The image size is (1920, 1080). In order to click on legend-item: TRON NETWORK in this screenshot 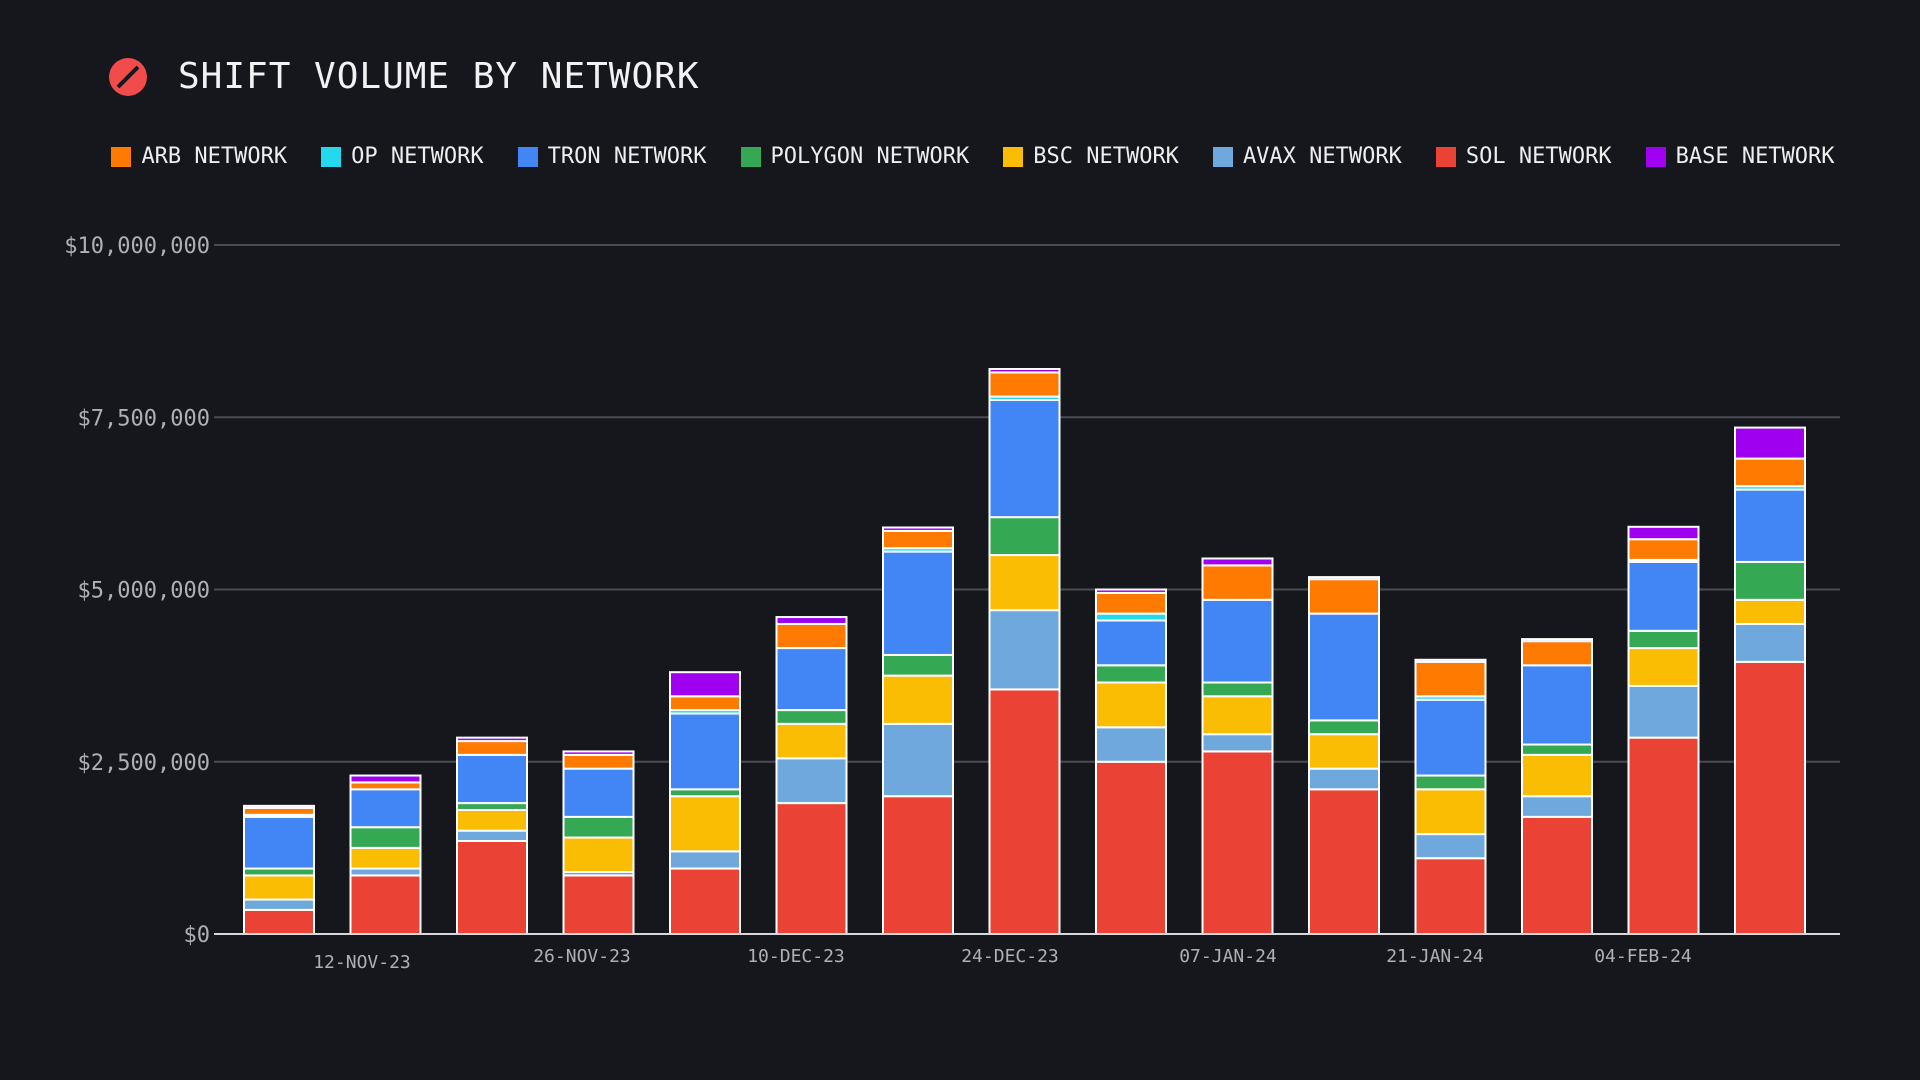, I will do `click(612, 156)`.